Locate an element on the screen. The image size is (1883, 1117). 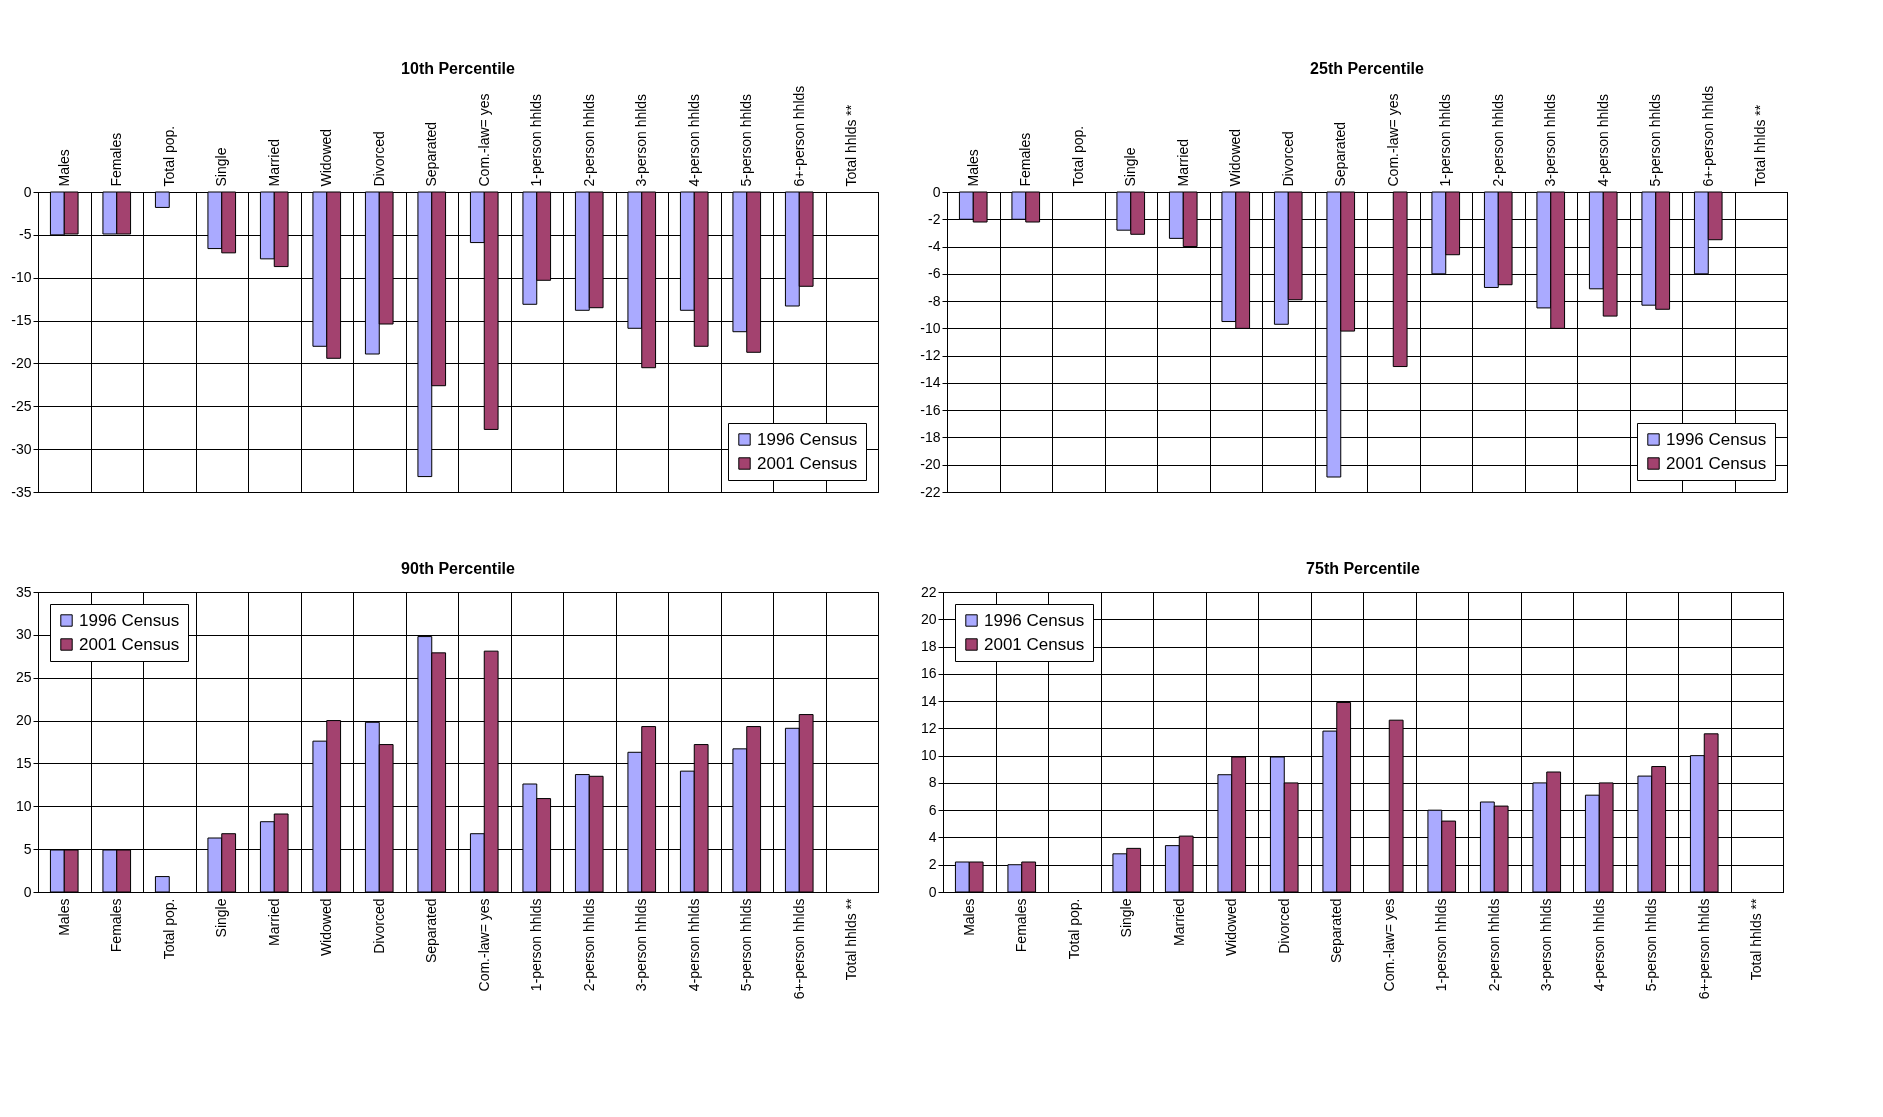
y-tick-label: 8 is located at coordinates (932, 782).